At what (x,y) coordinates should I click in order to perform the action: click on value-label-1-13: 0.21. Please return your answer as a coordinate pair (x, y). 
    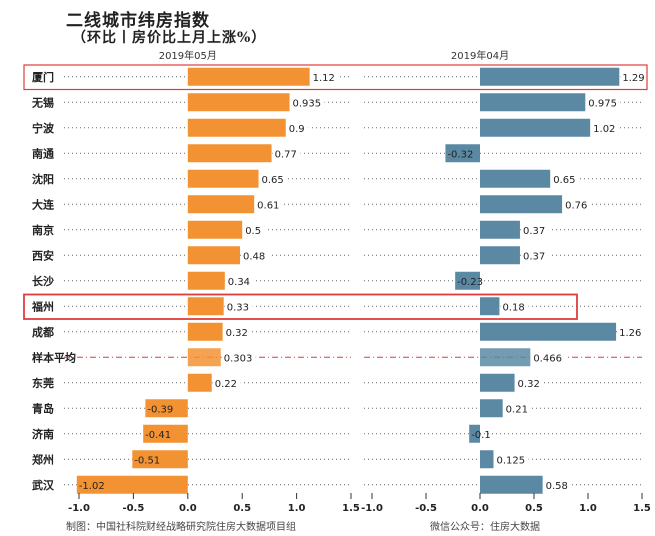
    Looking at the image, I should click on (517, 409).